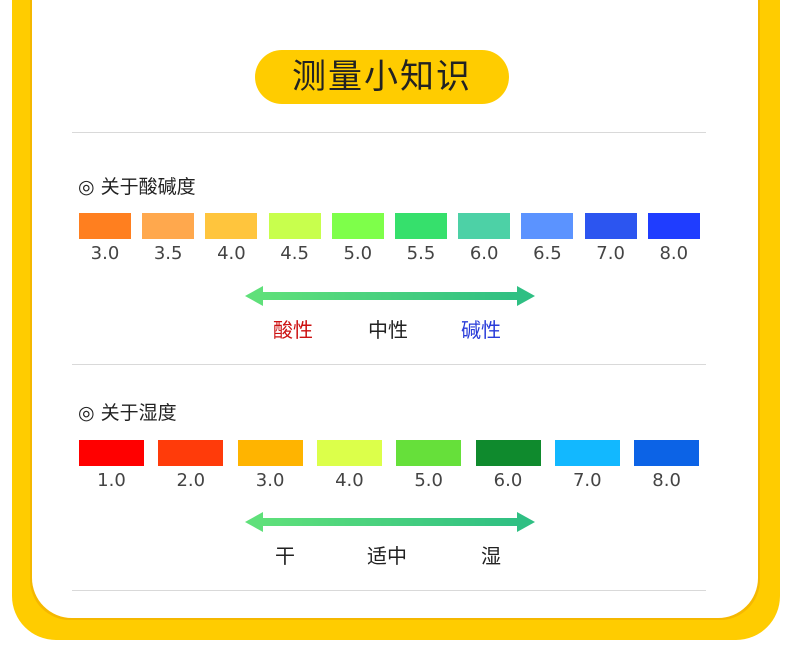 The width and height of the screenshot is (790, 670). I want to click on label-dry: 干, so click(285, 556).